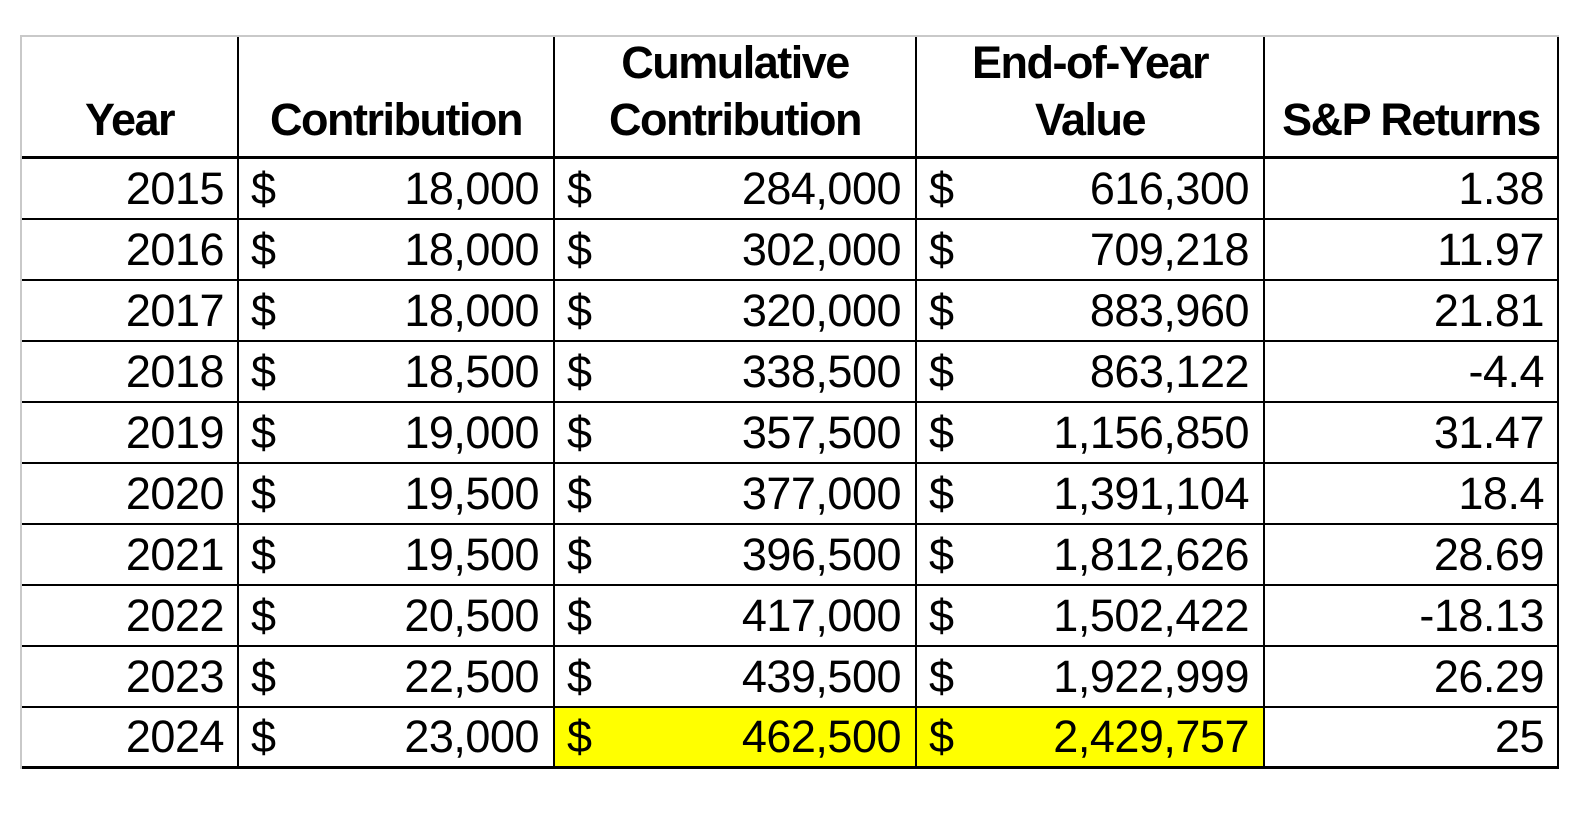 Image resolution: width=1588 pixels, height=814 pixels. What do you see at coordinates (397, 616) in the screenshot?
I see `contribution-cell: $20,500` at bounding box center [397, 616].